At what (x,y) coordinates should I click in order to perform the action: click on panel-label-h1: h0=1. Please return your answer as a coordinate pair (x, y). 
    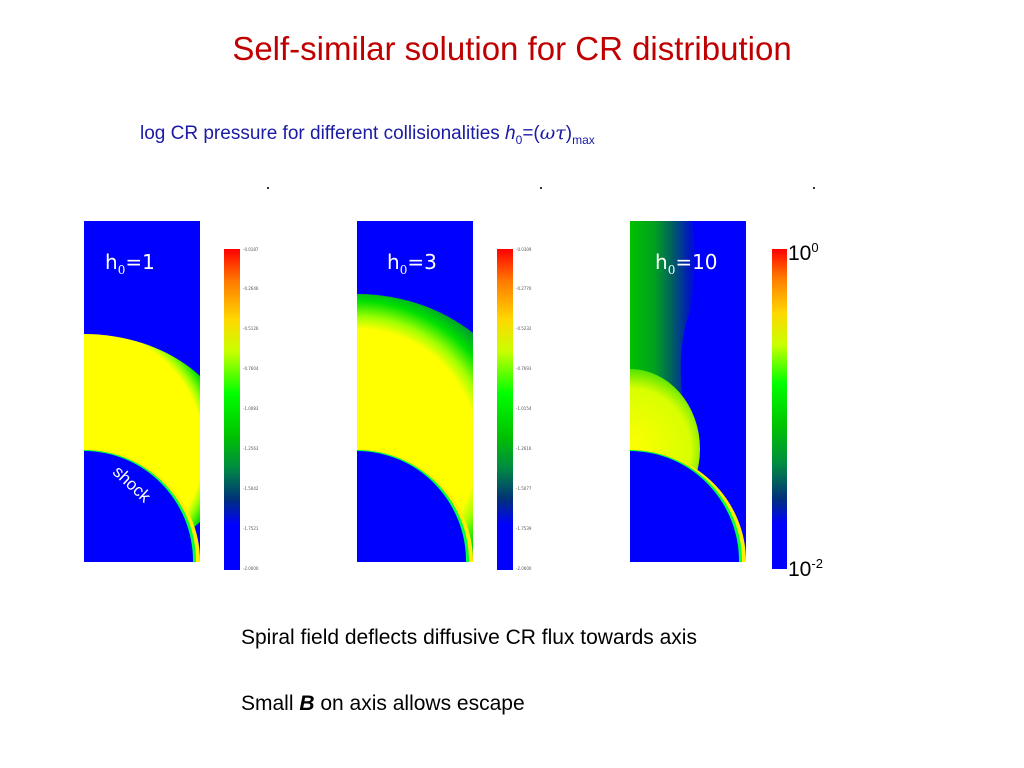
    Looking at the image, I should click on (130, 263).